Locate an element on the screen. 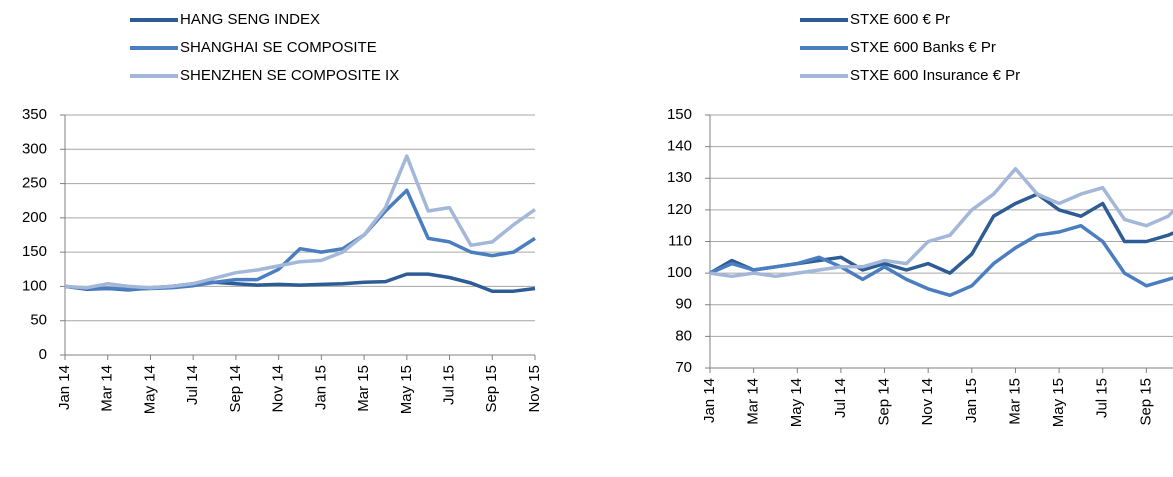  y-tick-label: 130 is located at coordinates (679, 177).